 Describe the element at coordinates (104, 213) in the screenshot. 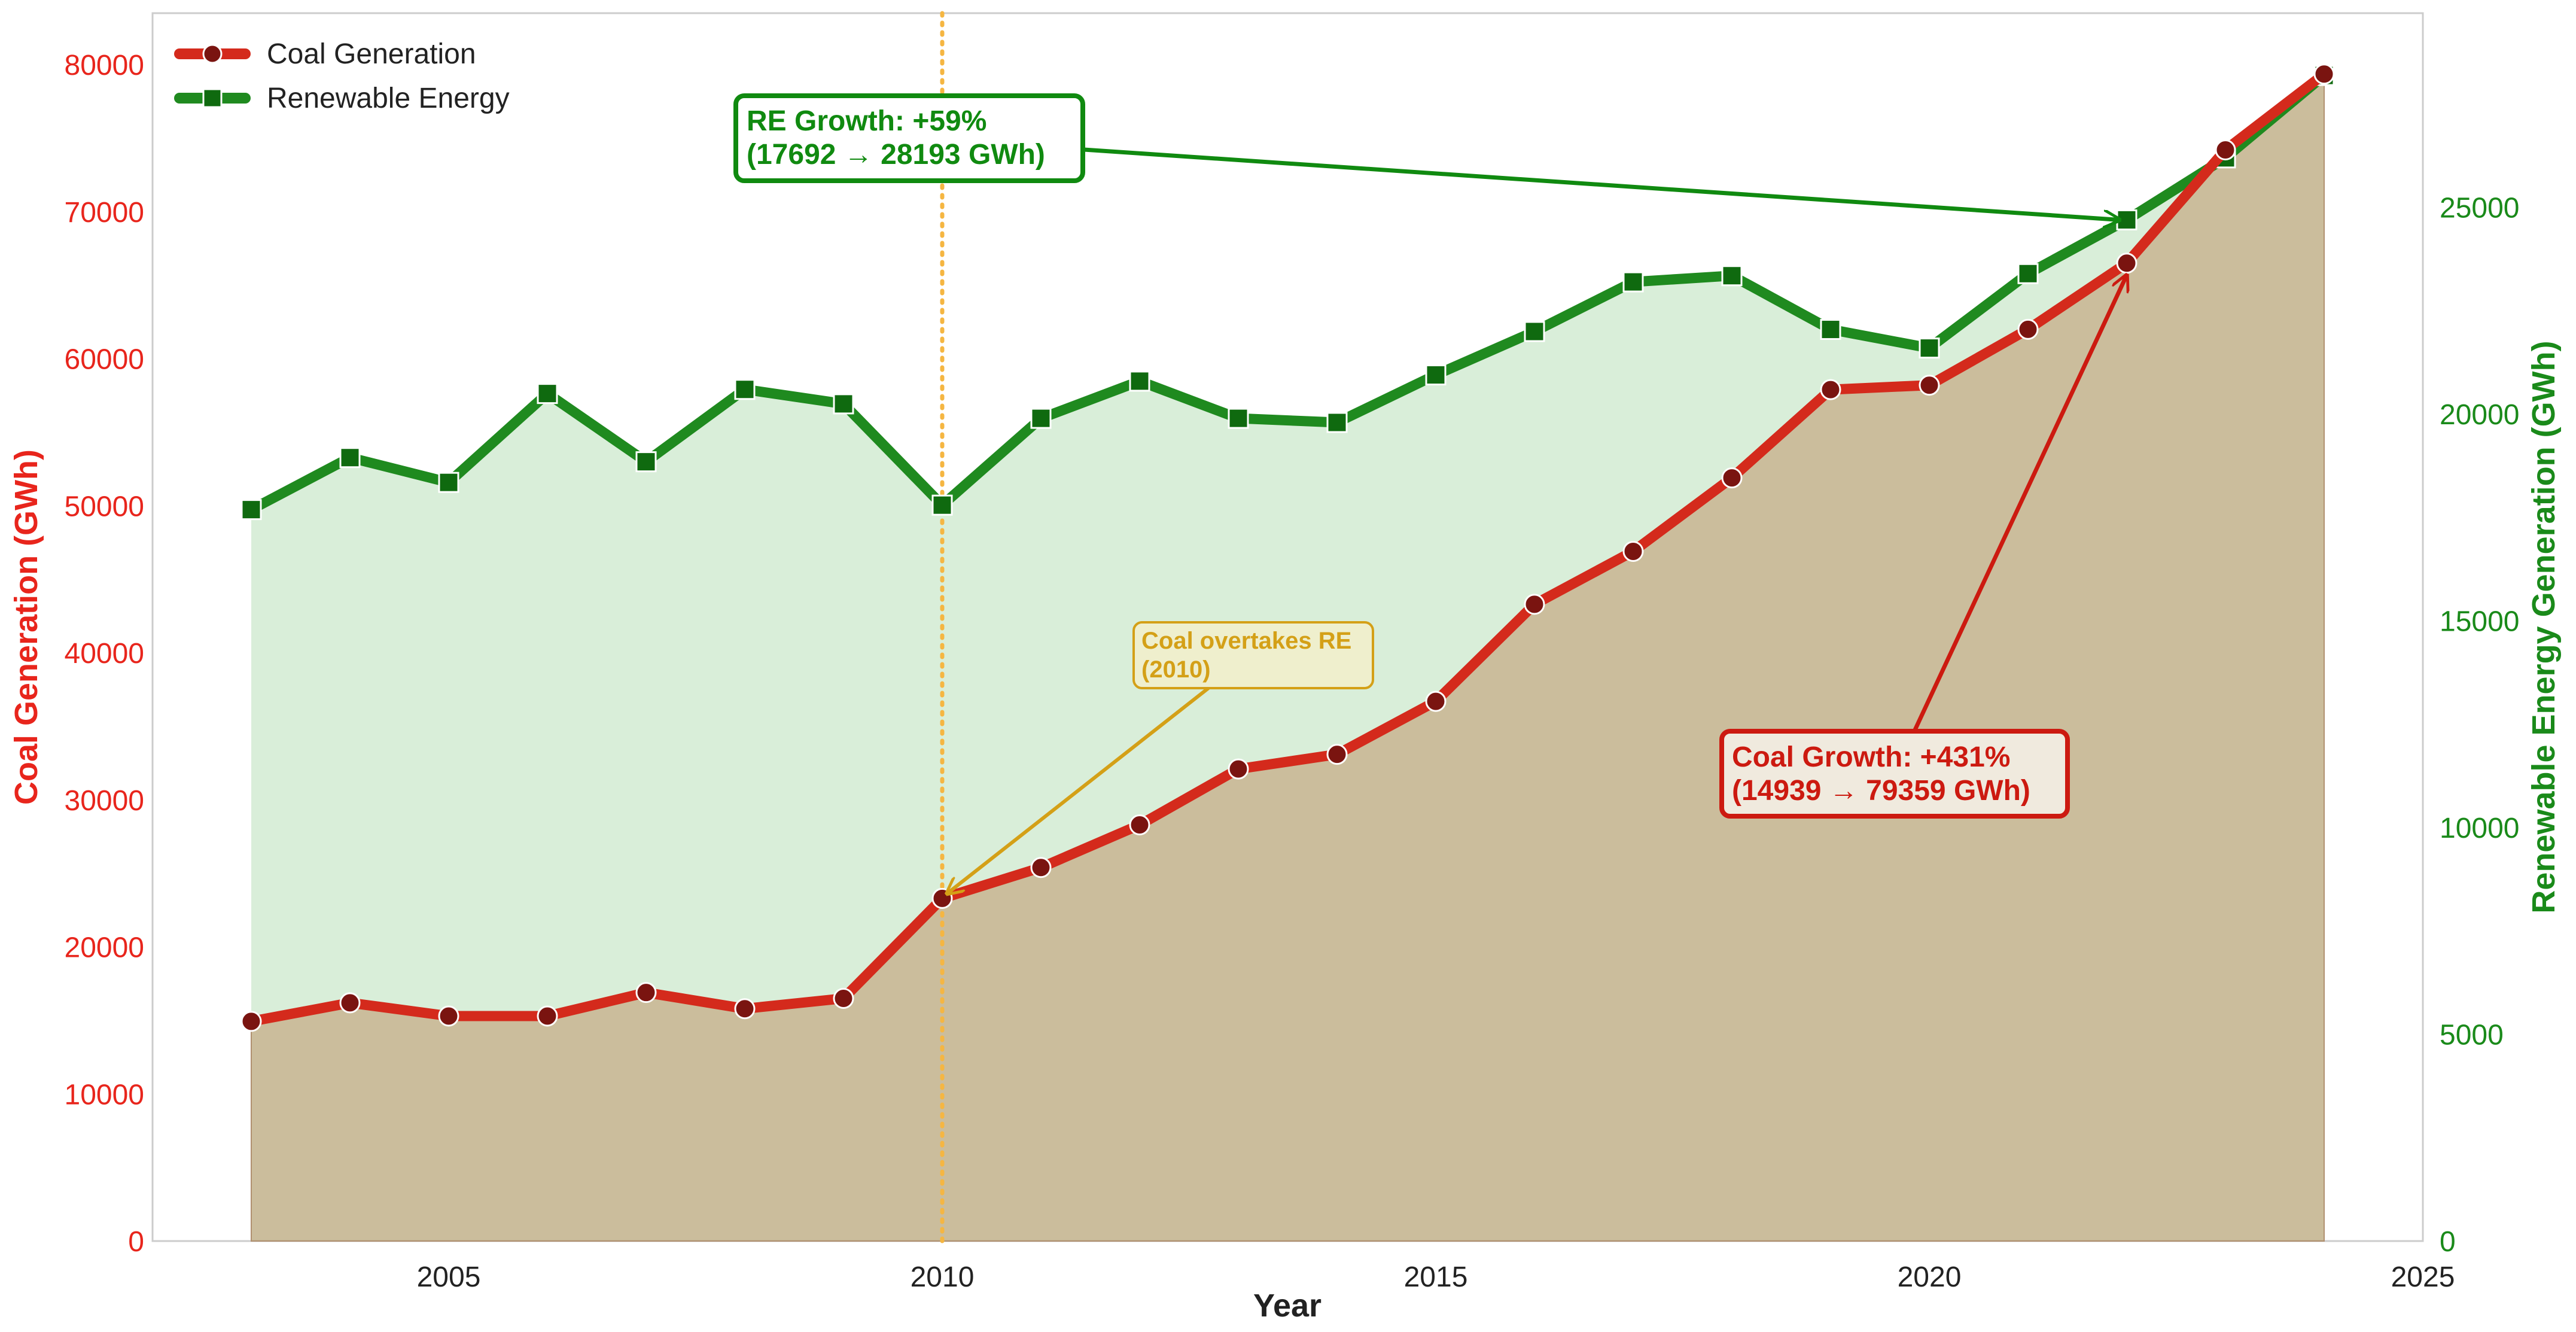

I see `left-y-tick-label: 70000` at that location.